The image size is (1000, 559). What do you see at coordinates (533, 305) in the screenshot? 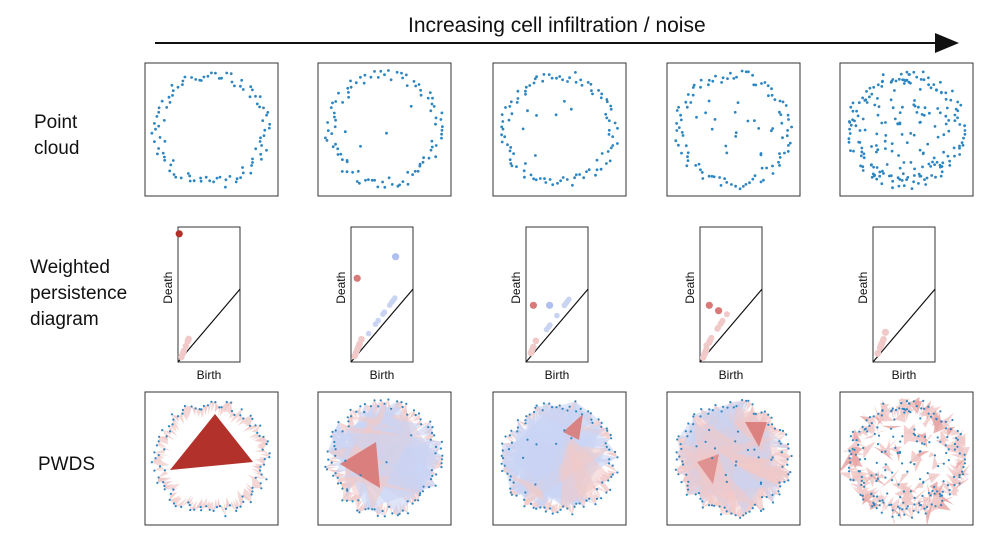
I see `diagram-dot-highlight` at bounding box center [533, 305].